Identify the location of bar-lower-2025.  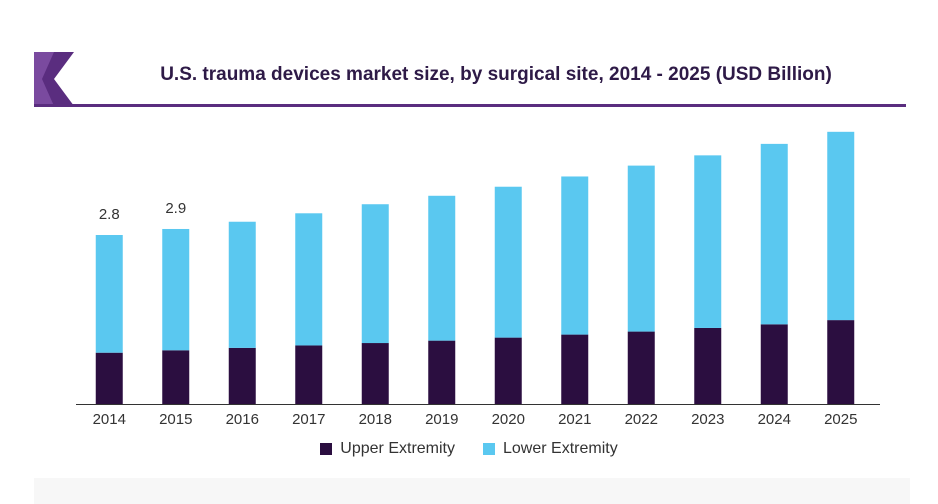
(841, 226).